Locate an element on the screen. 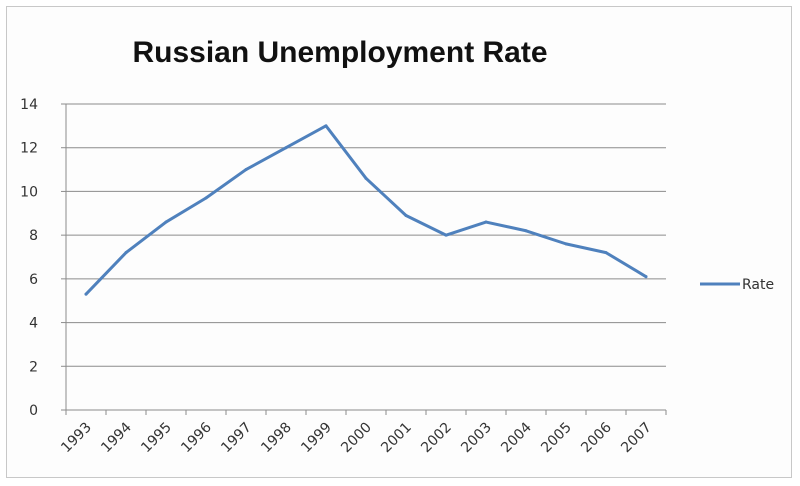 This screenshot has height=486, width=800. x-tick-label: 1996 is located at coordinates (196, 437).